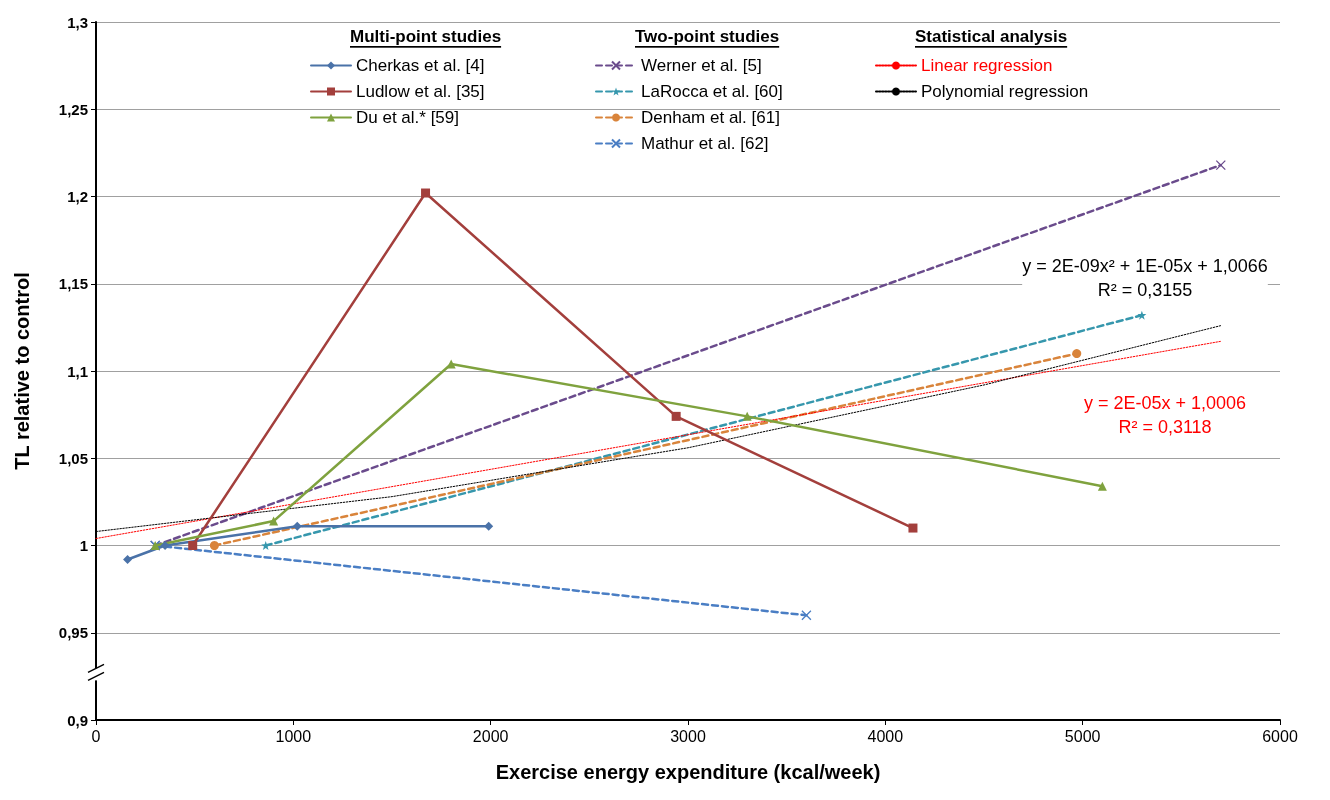 This screenshot has width=1330, height=800. What do you see at coordinates (408, 117) in the screenshot?
I see `legend-label: Du et al.* [59]` at bounding box center [408, 117].